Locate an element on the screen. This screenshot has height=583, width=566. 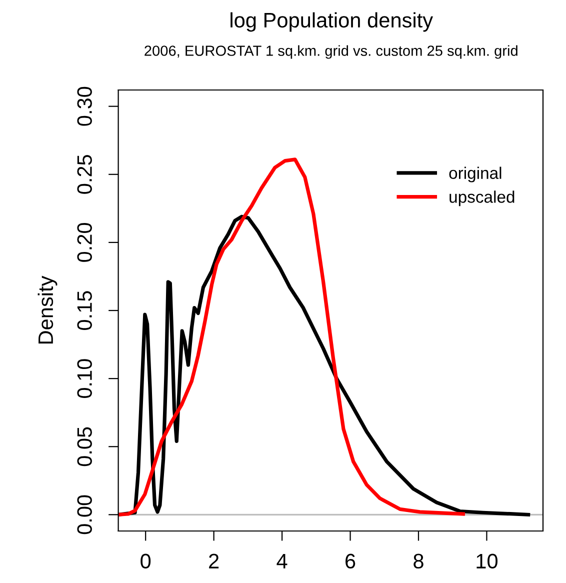
x-tick-label: 8 is located at coordinates (419, 561).